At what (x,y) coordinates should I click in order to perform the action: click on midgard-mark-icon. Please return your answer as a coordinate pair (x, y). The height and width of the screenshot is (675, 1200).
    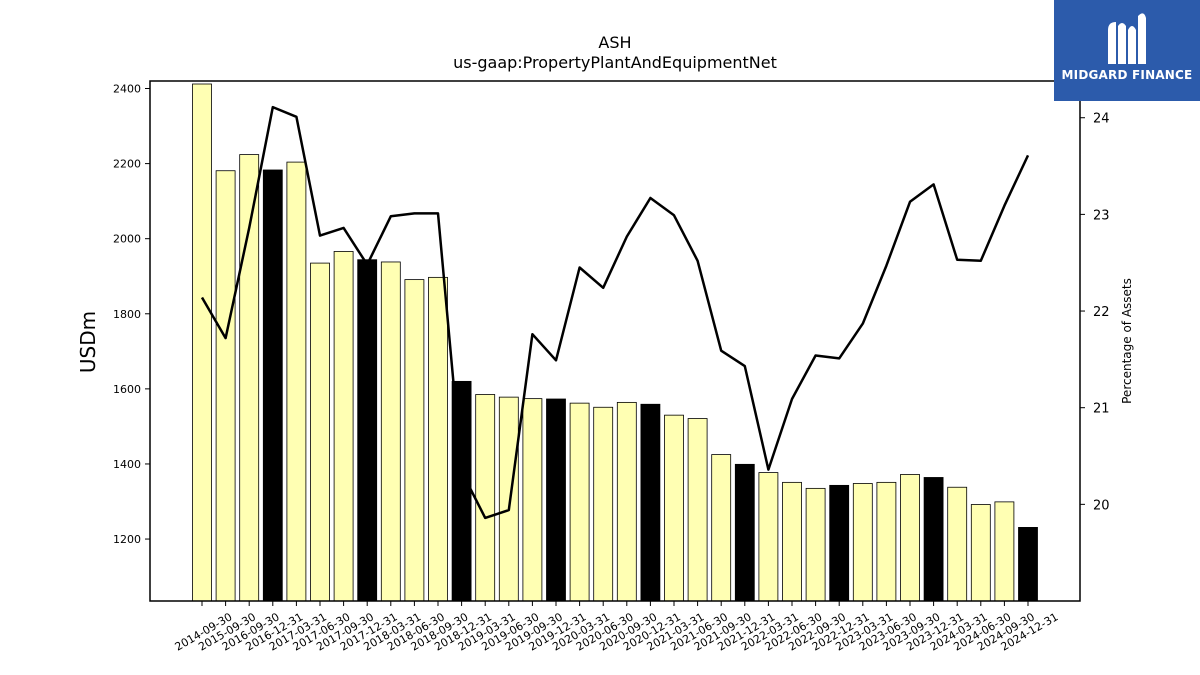
    Looking at the image, I should click on (1127, 38).